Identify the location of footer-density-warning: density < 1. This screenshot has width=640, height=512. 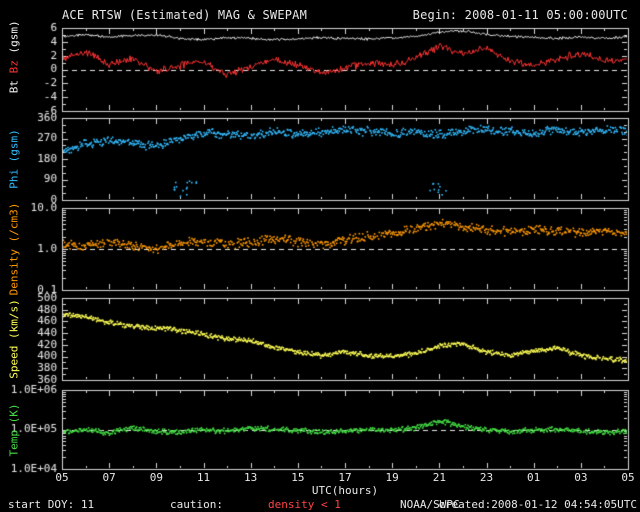
(304, 504).